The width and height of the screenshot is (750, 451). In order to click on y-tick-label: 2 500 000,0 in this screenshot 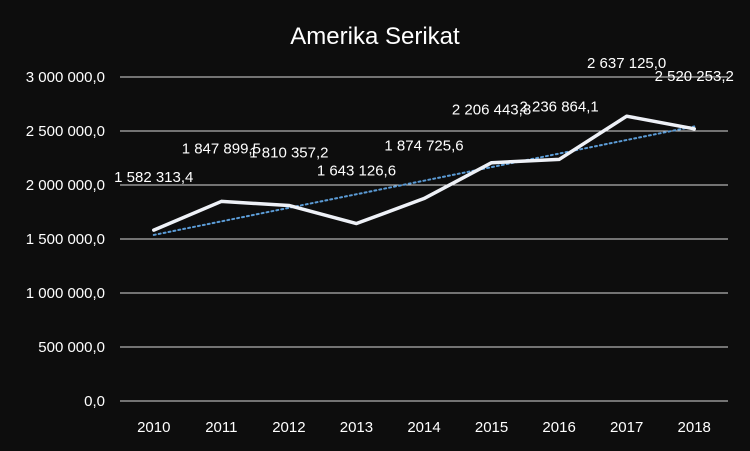, I will do `click(65, 131)`.